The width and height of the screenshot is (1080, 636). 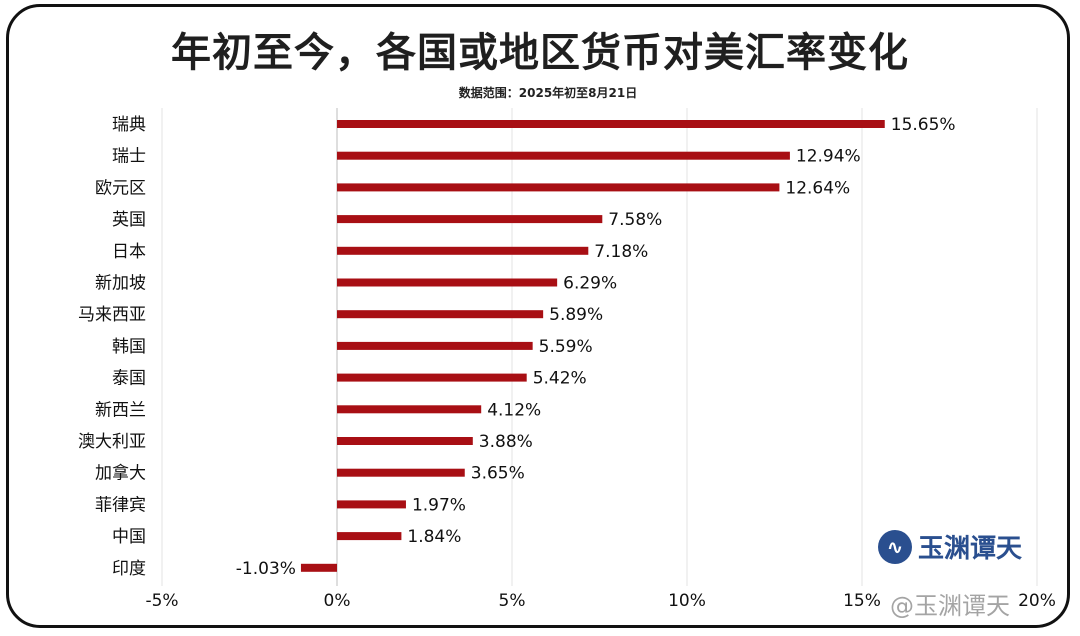 What do you see at coordinates (129, 125) in the screenshot?
I see `category-label: 瑞典` at bounding box center [129, 125].